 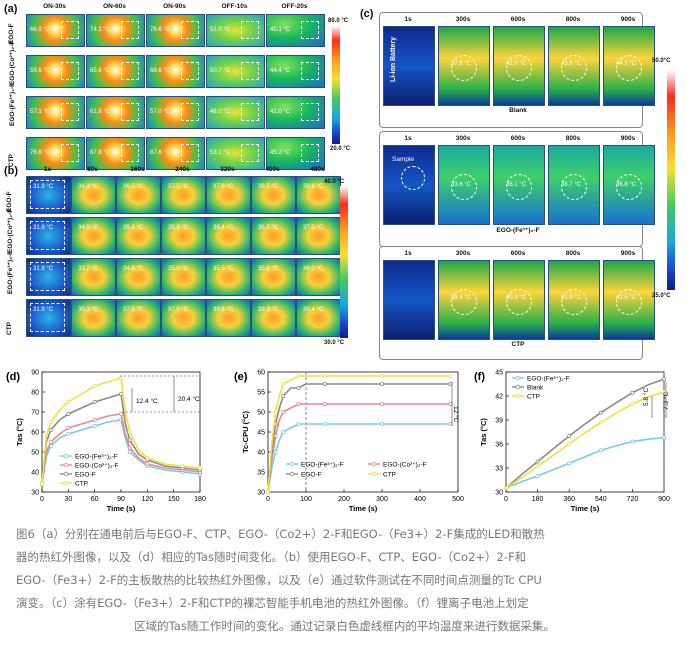 I want to click on panel-c-thermal-image: 33.6 °C, so click(x=464, y=185).